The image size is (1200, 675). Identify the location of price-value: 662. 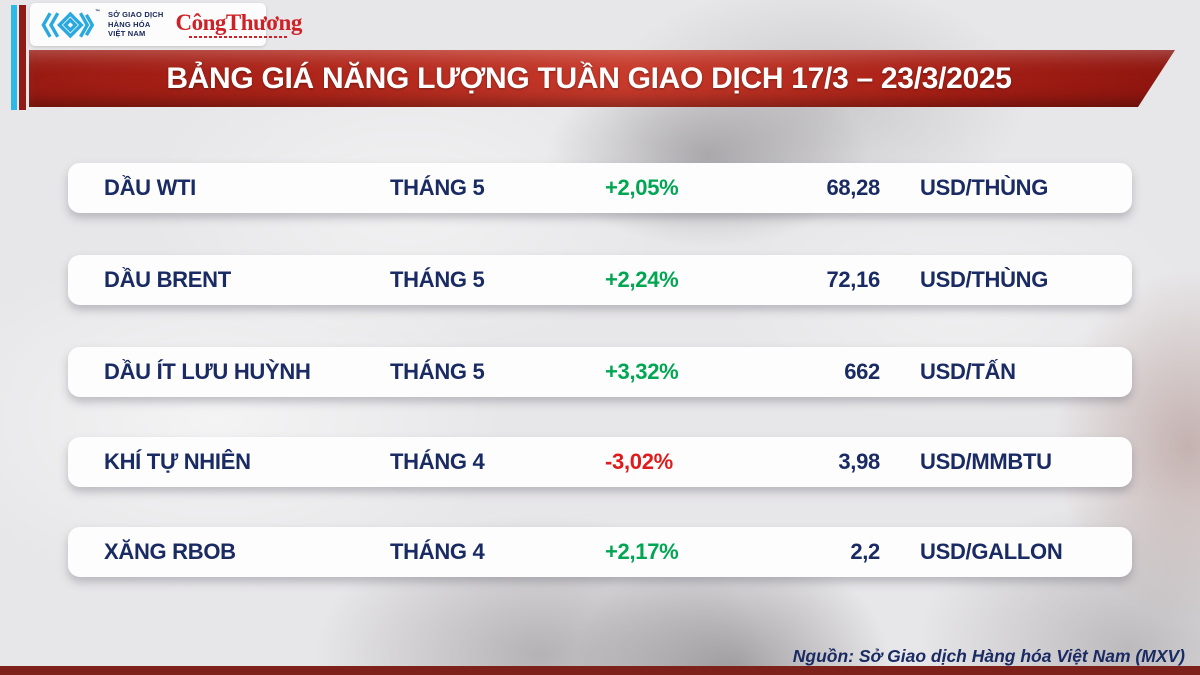
(862, 371).